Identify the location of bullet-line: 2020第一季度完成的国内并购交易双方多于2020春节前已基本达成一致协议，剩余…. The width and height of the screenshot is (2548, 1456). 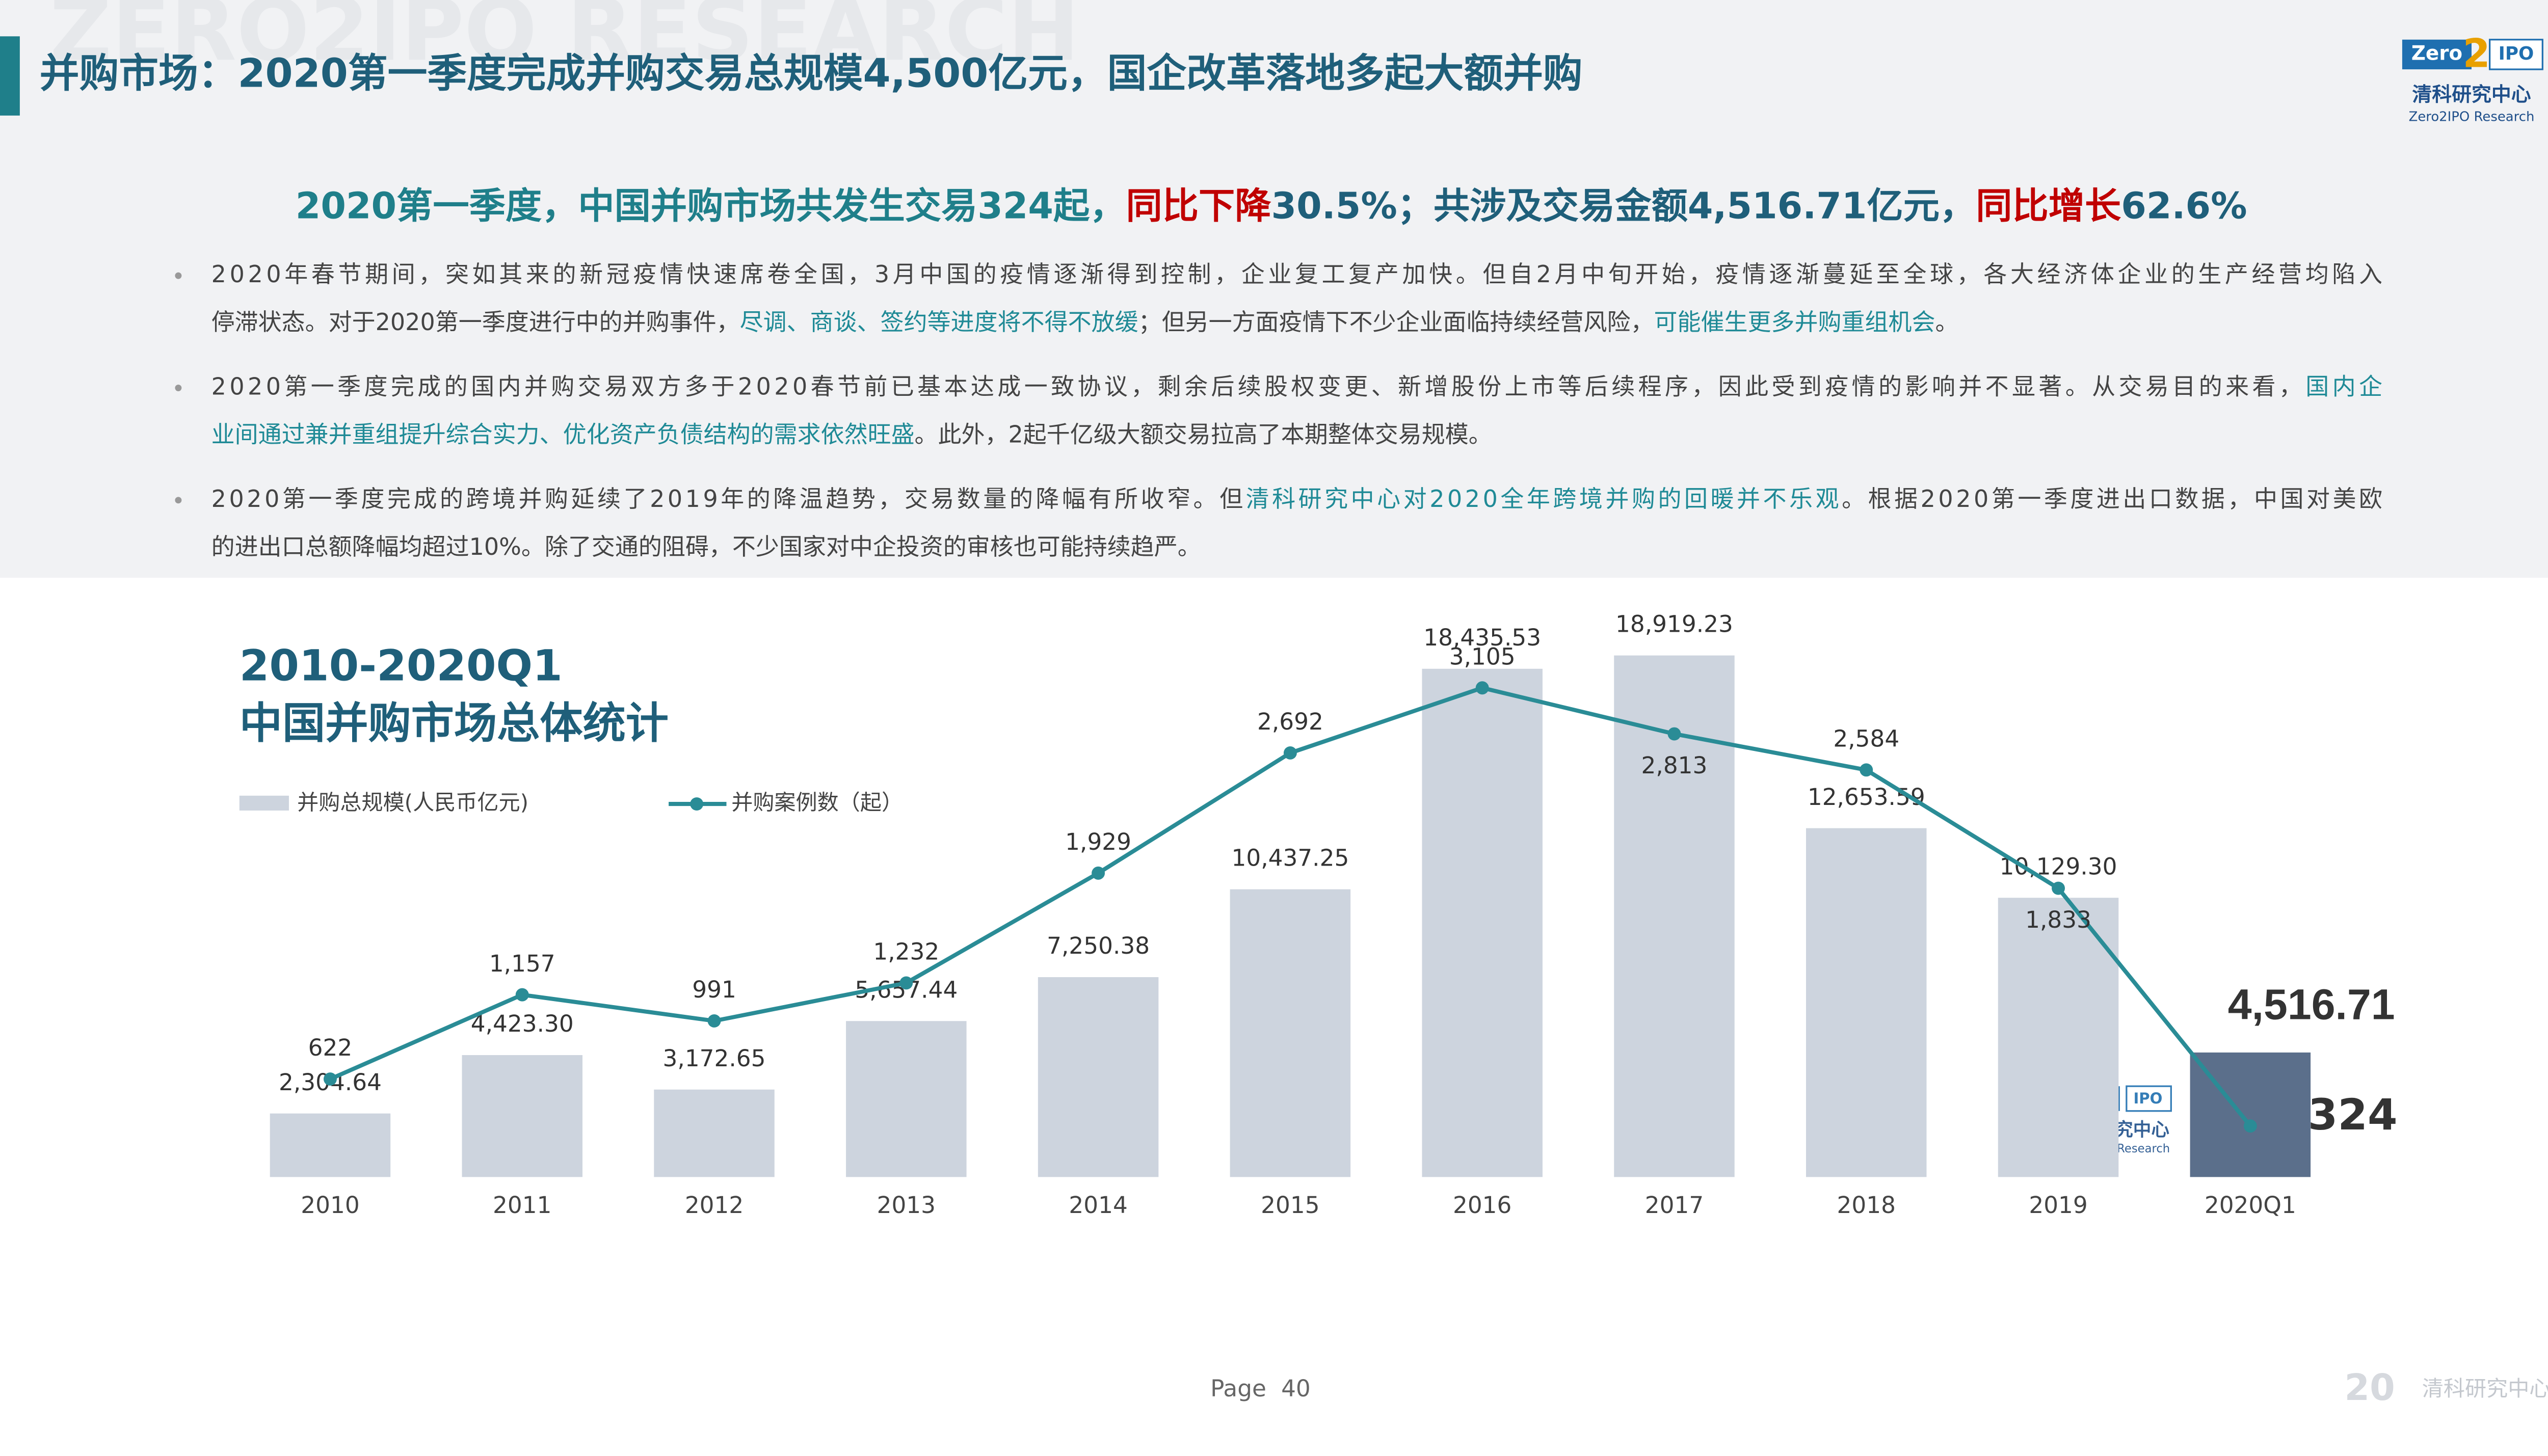
(1297, 386).